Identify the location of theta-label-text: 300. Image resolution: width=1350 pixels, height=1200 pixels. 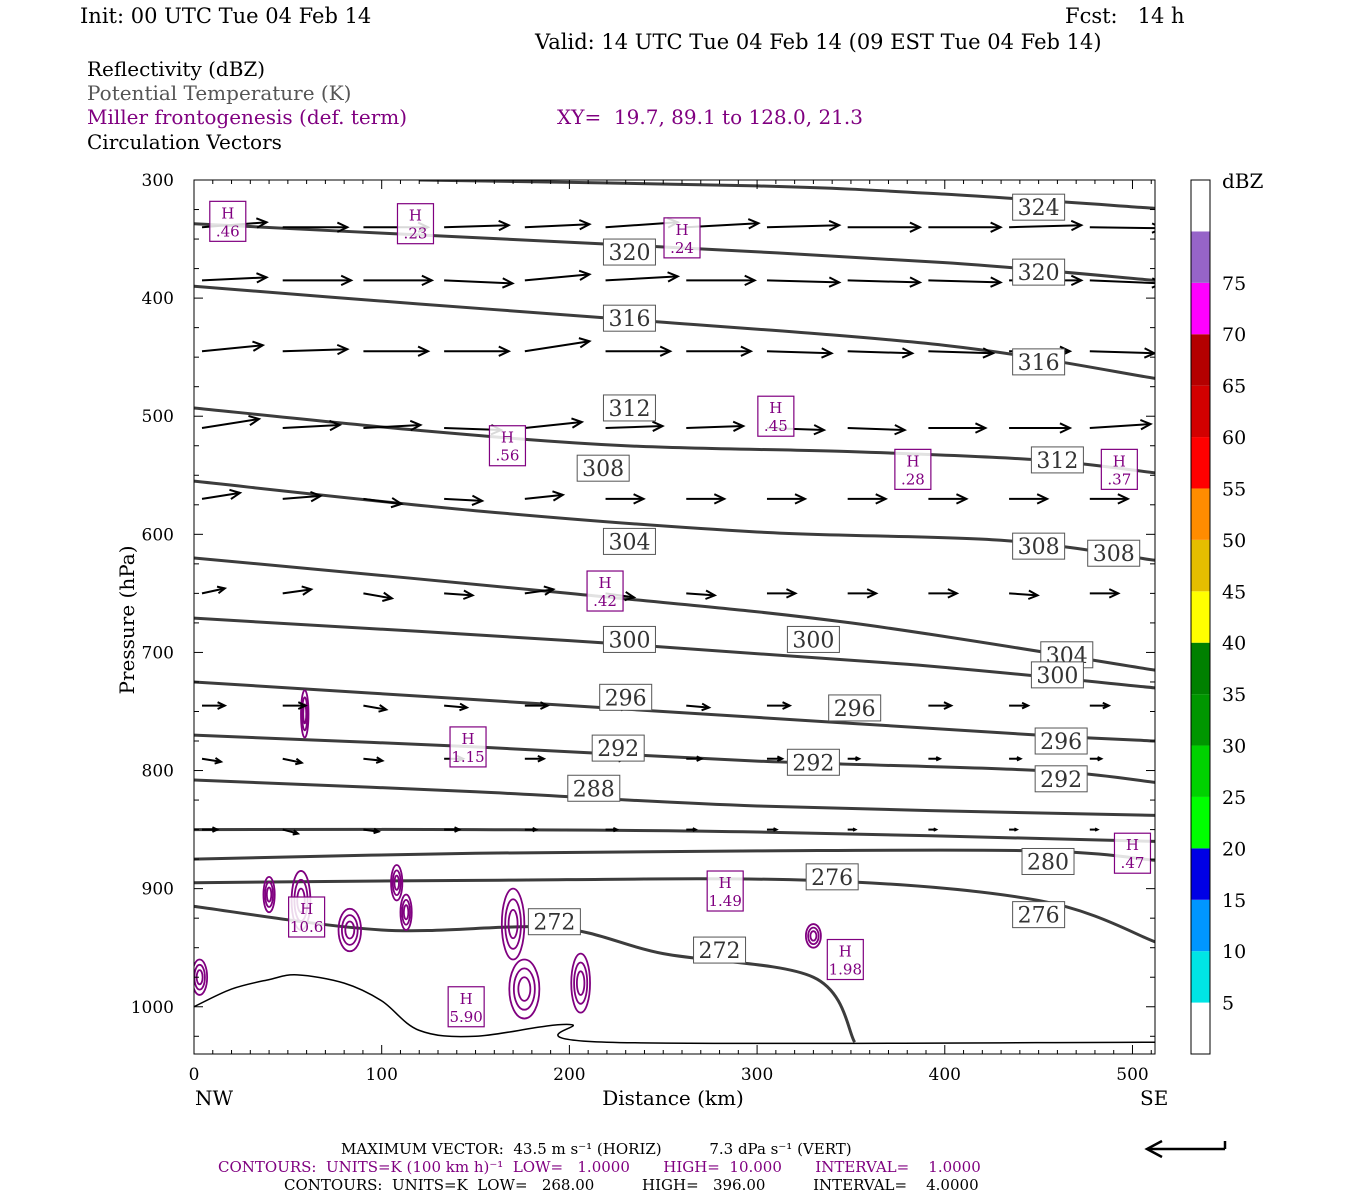
(1057, 676).